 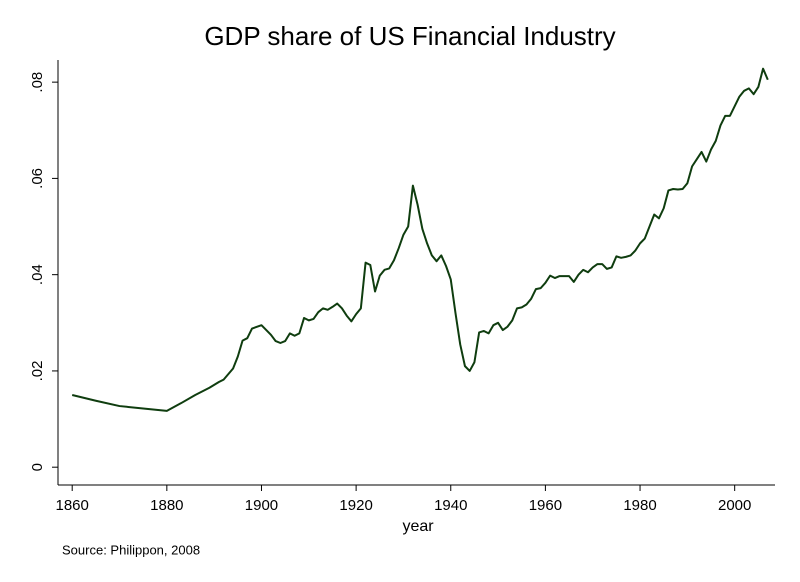 I want to click on x-tick-label: 1860, so click(x=72, y=505).